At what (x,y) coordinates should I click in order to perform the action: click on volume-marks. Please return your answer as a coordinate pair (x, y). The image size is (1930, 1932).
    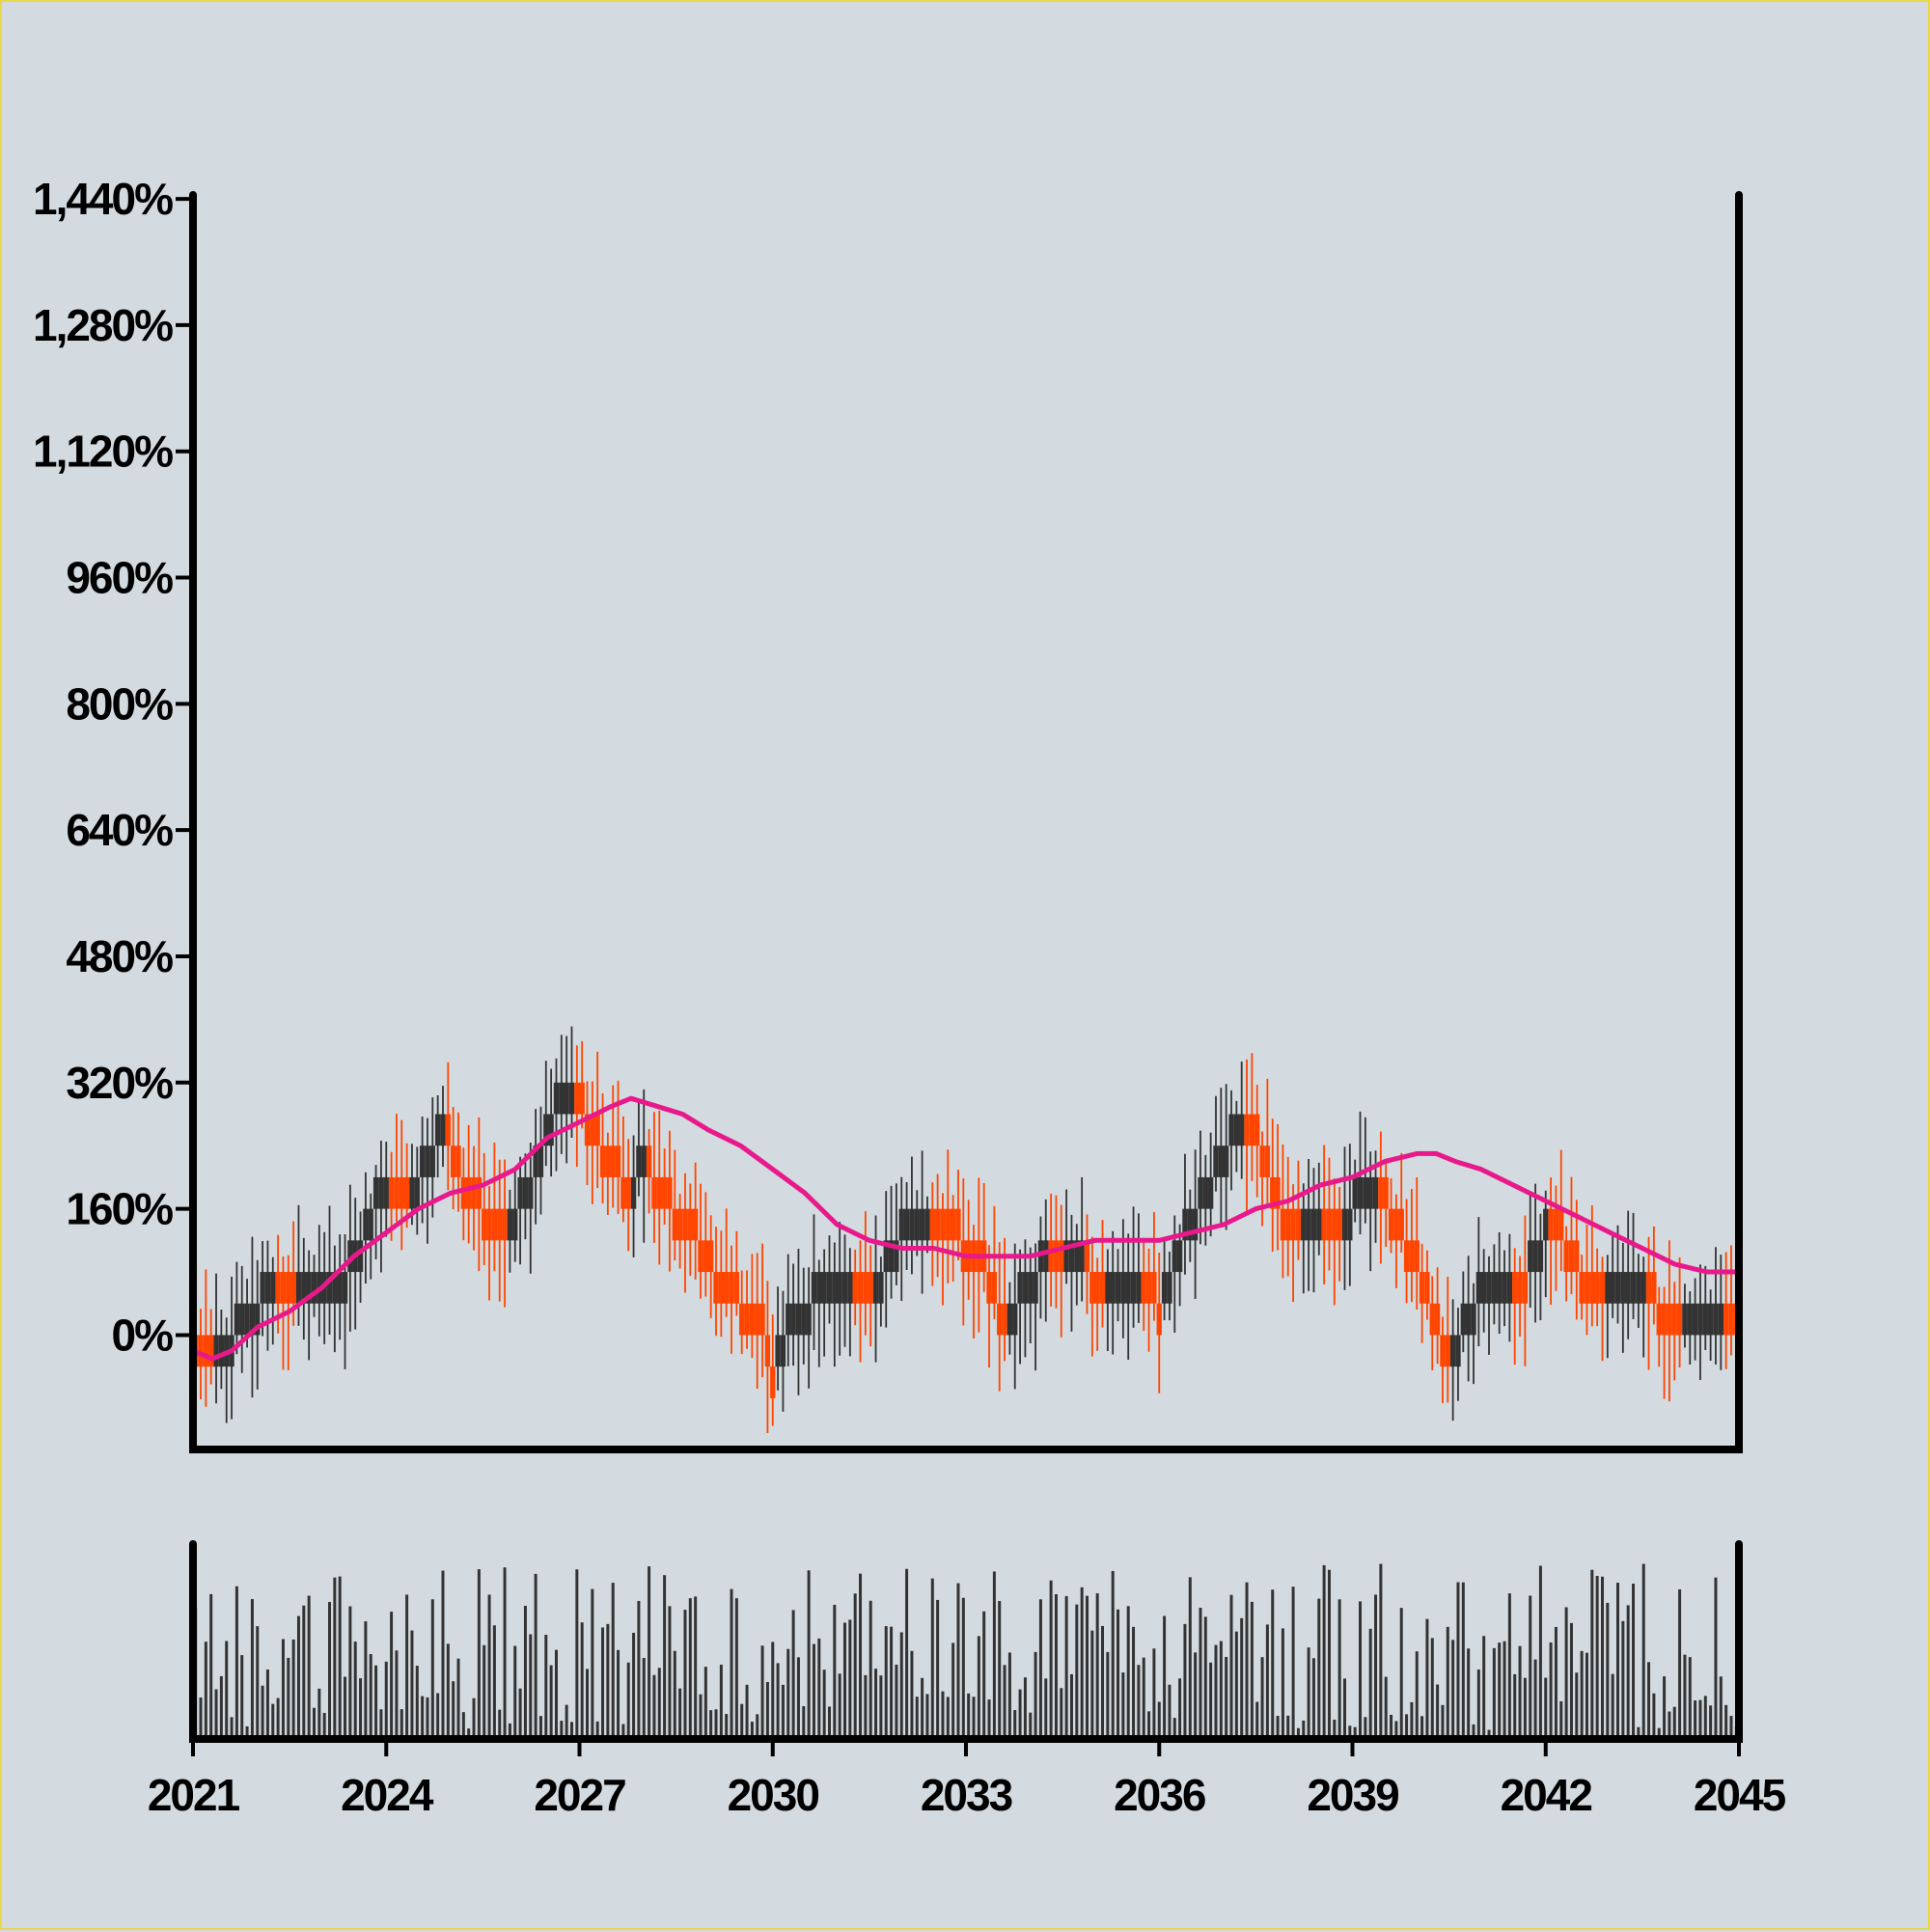
    Looking at the image, I should click on (966, 1651).